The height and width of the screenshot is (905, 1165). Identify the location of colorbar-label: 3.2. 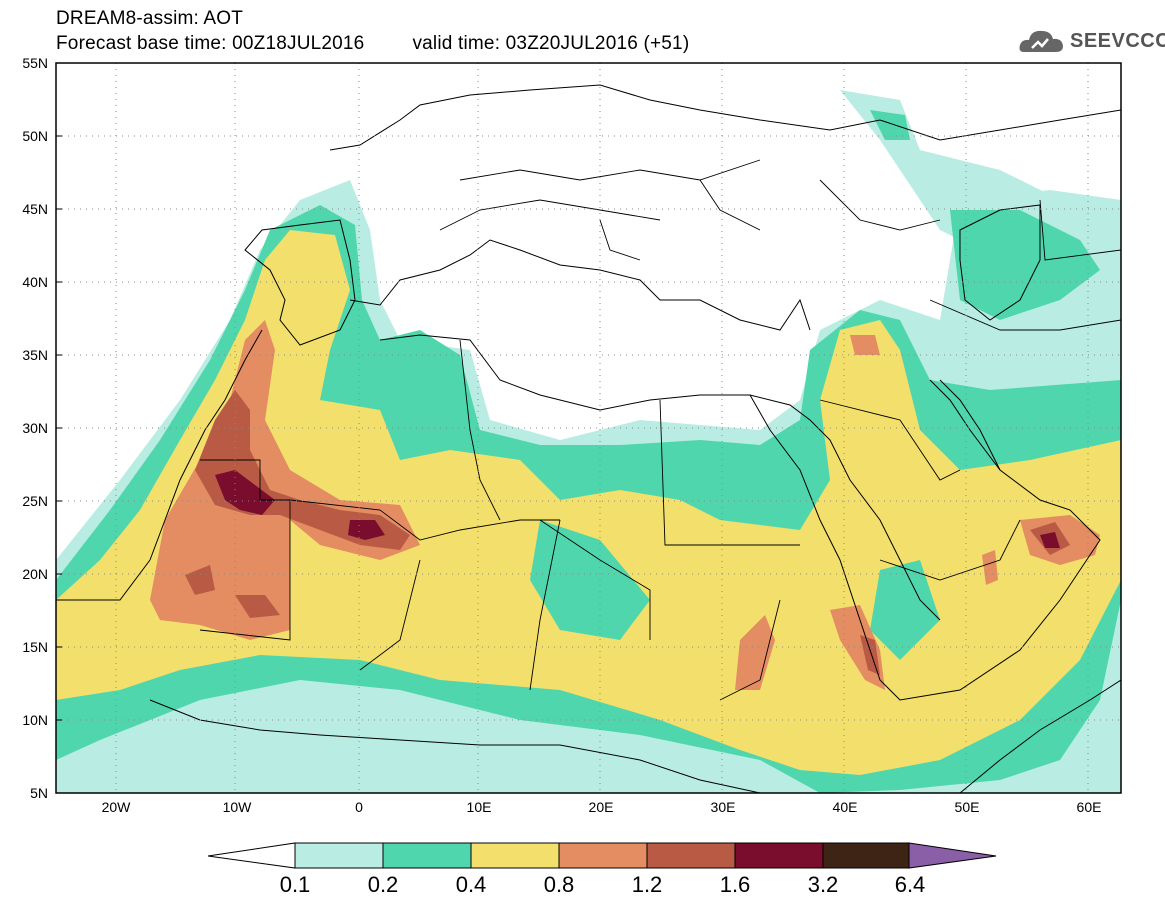
(823, 884).